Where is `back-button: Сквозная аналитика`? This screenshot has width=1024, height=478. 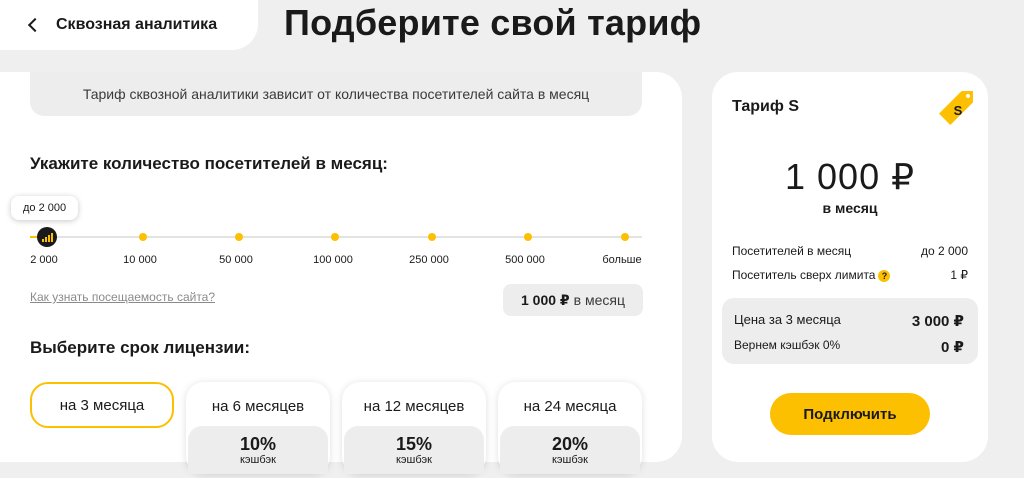 back-button: Сквозная аналитика is located at coordinates (129, 25).